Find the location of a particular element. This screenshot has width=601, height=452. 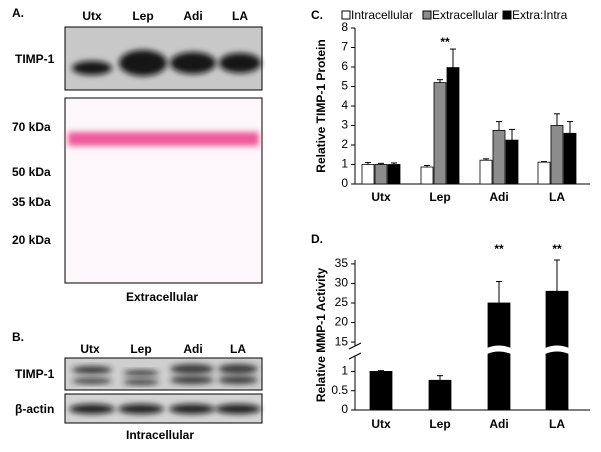

y-tick-label: 3 is located at coordinates (344, 125).